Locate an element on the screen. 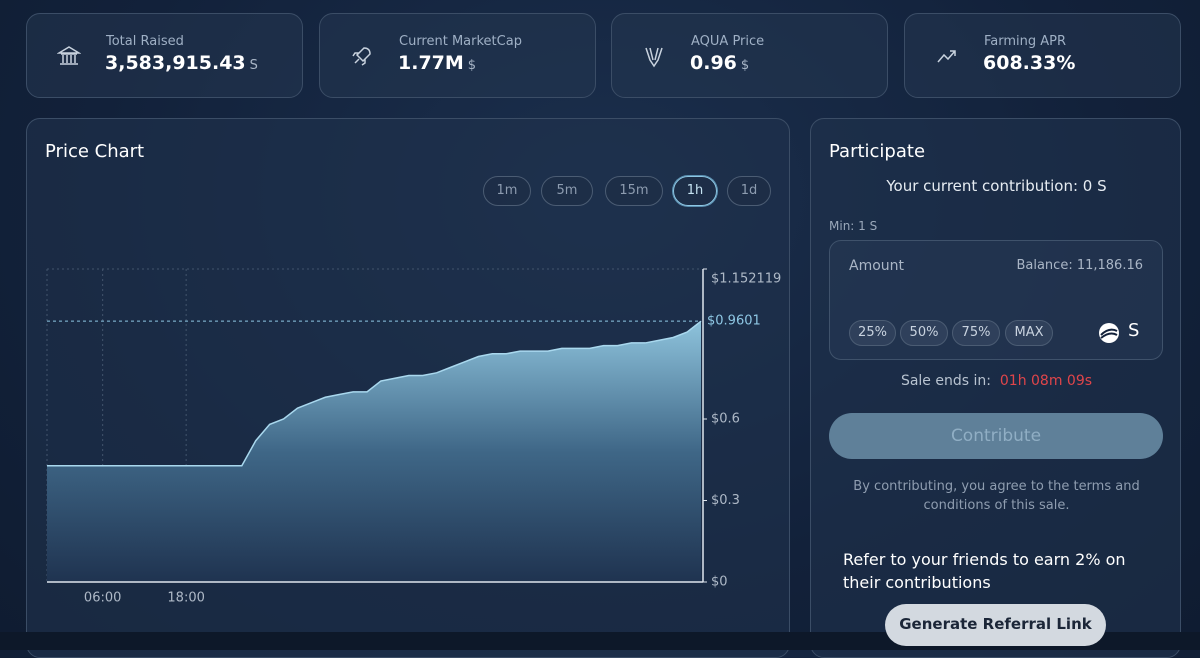  stat-value: 3,583,915.43 S is located at coordinates (181, 63).